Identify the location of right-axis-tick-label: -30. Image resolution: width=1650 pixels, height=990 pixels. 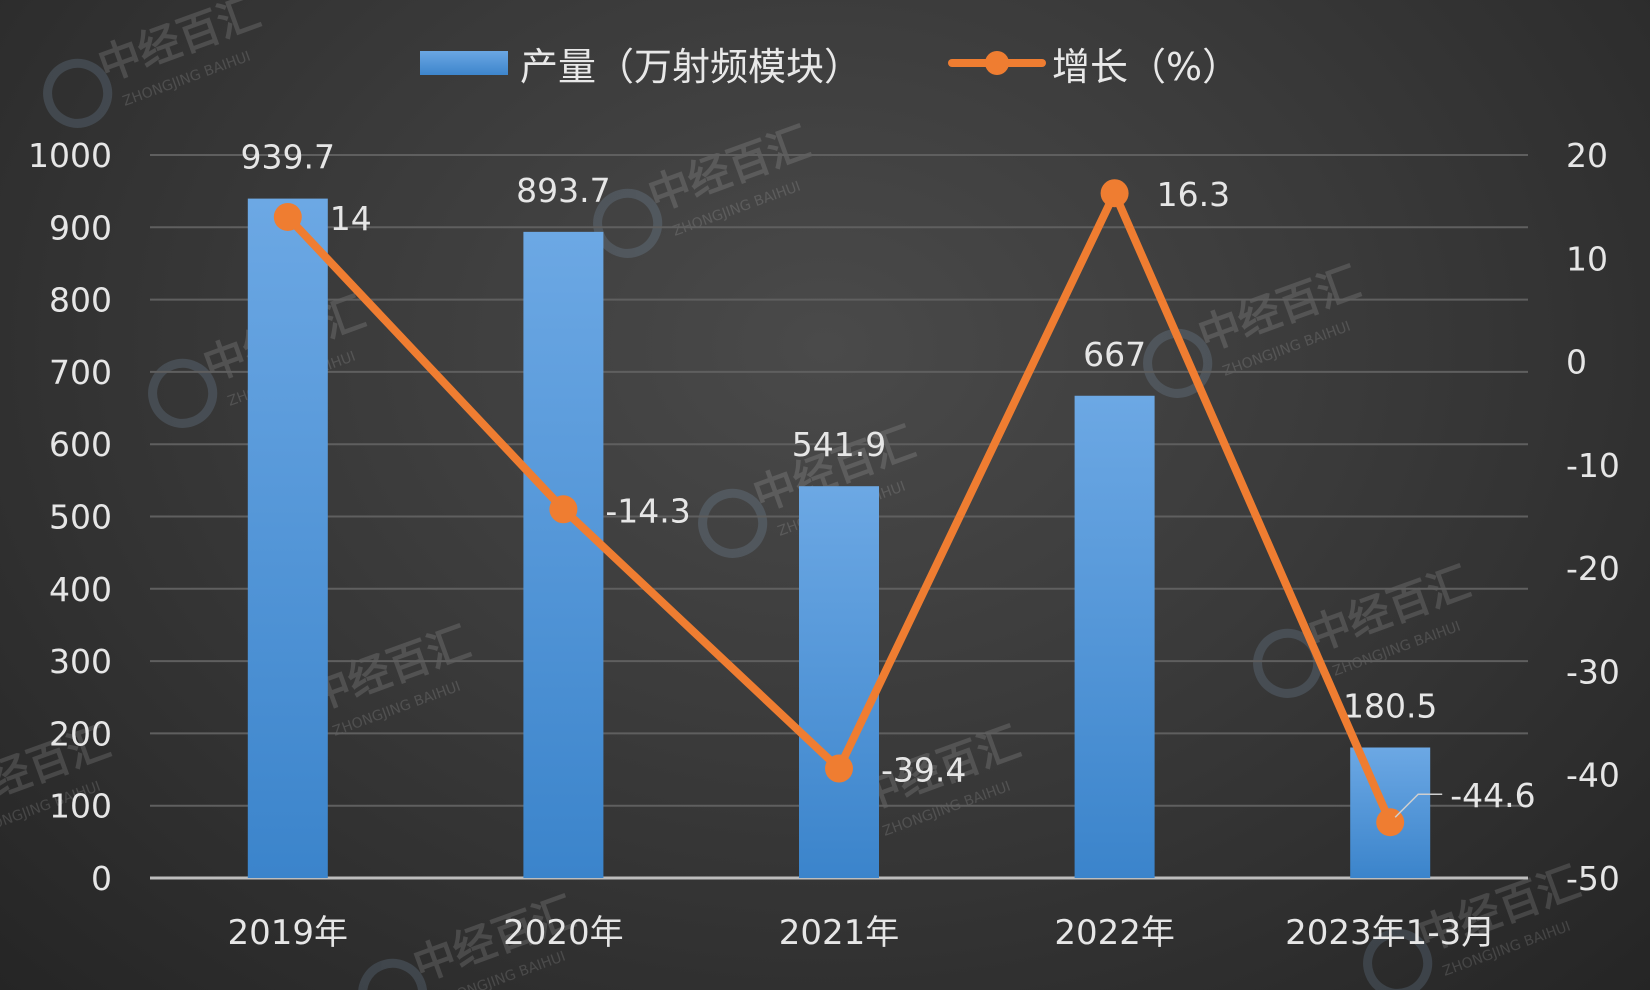
(1593, 671).